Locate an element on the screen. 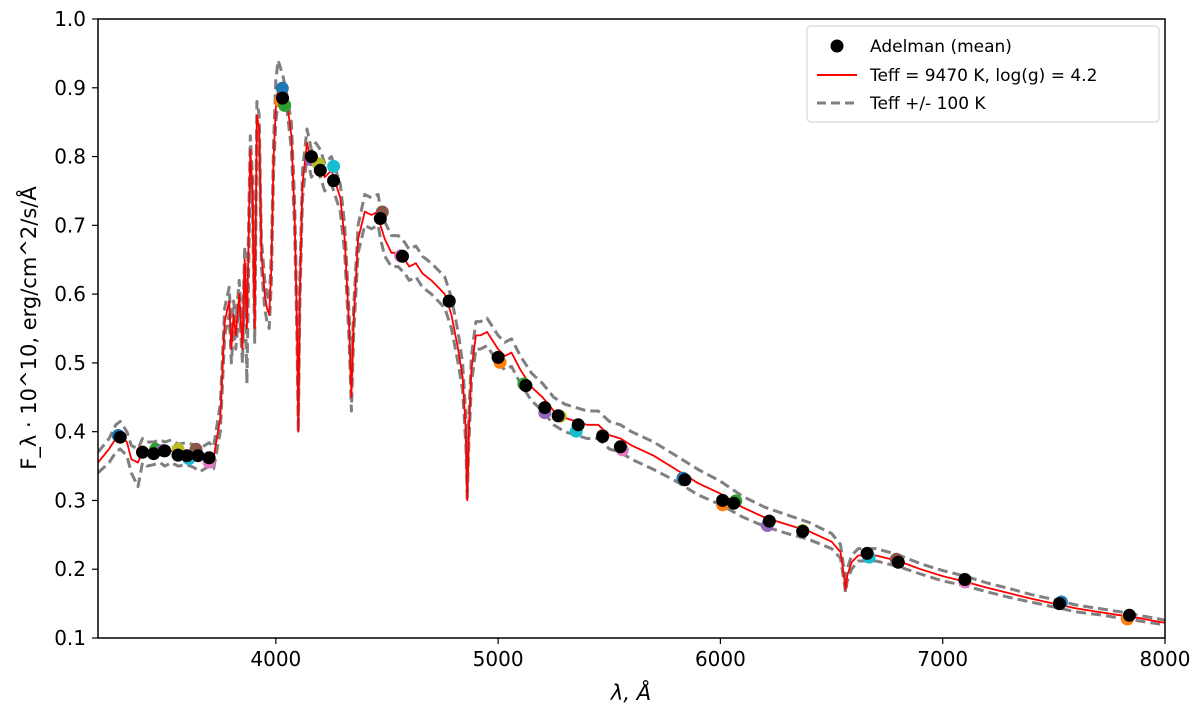 This screenshot has width=1200, height=711. y-tick-label: 0.5 is located at coordinates (70, 363).